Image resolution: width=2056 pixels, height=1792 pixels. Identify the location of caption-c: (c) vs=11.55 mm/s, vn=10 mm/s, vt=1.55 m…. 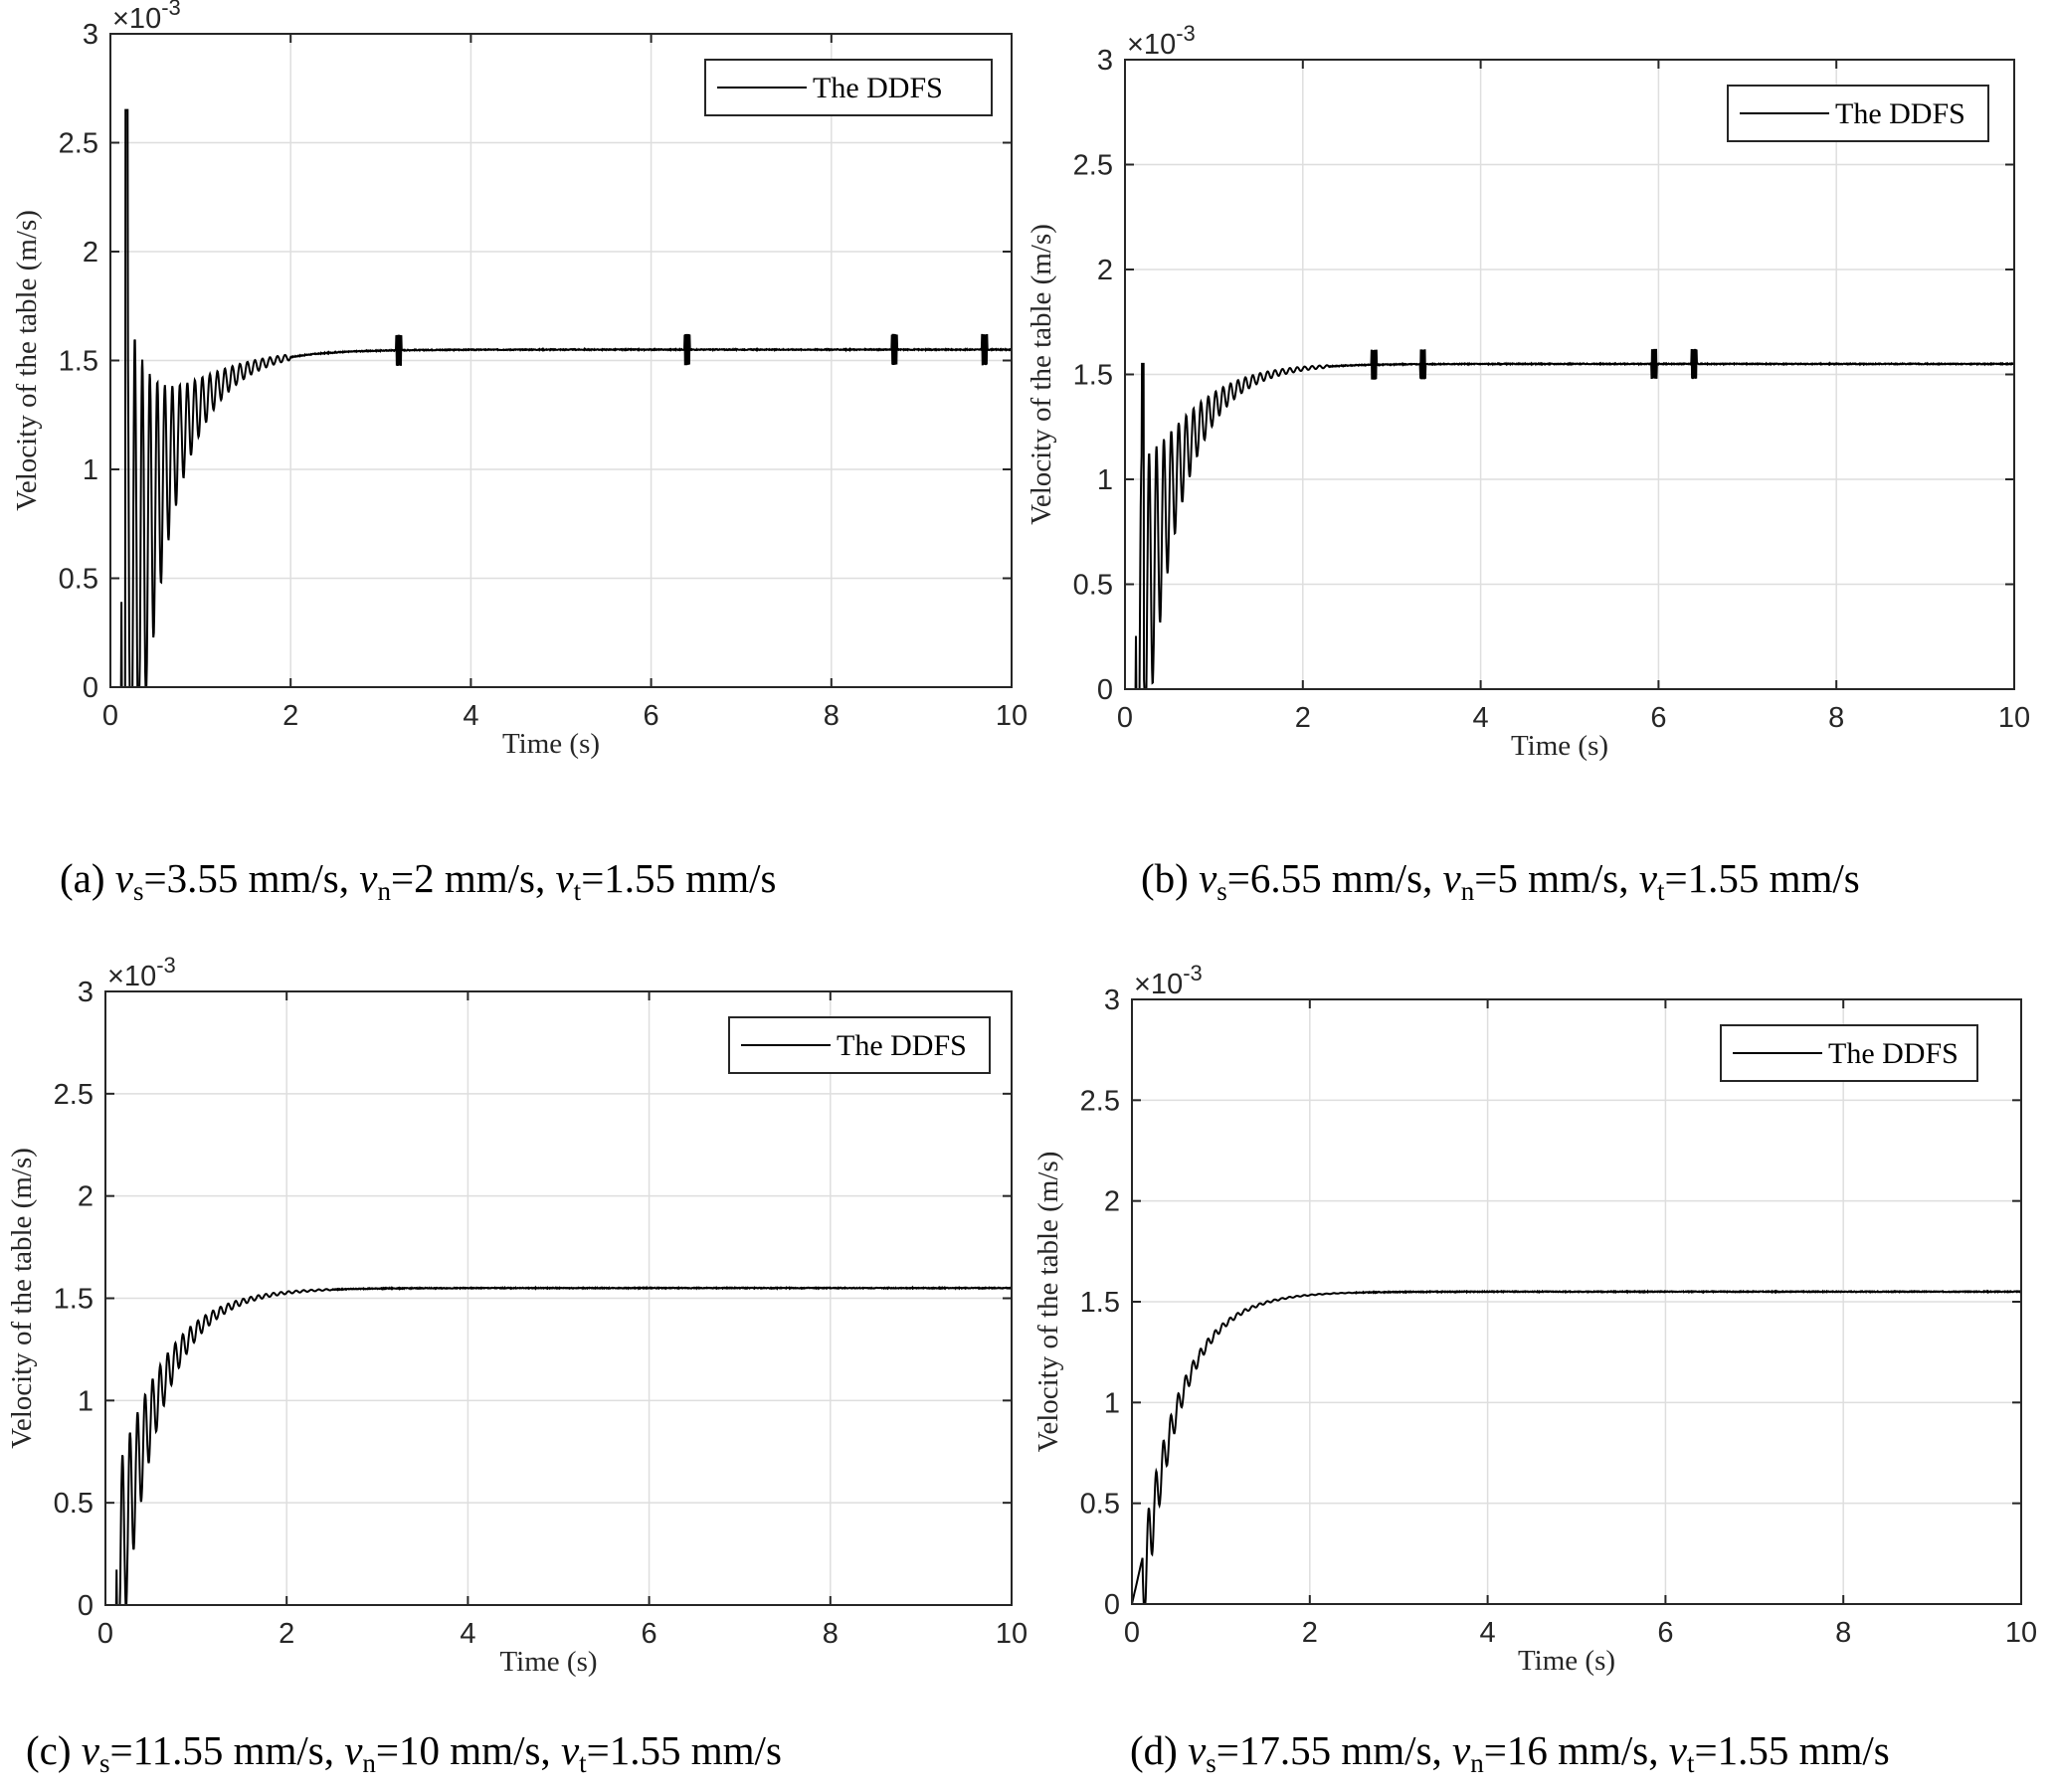
(404, 1753).